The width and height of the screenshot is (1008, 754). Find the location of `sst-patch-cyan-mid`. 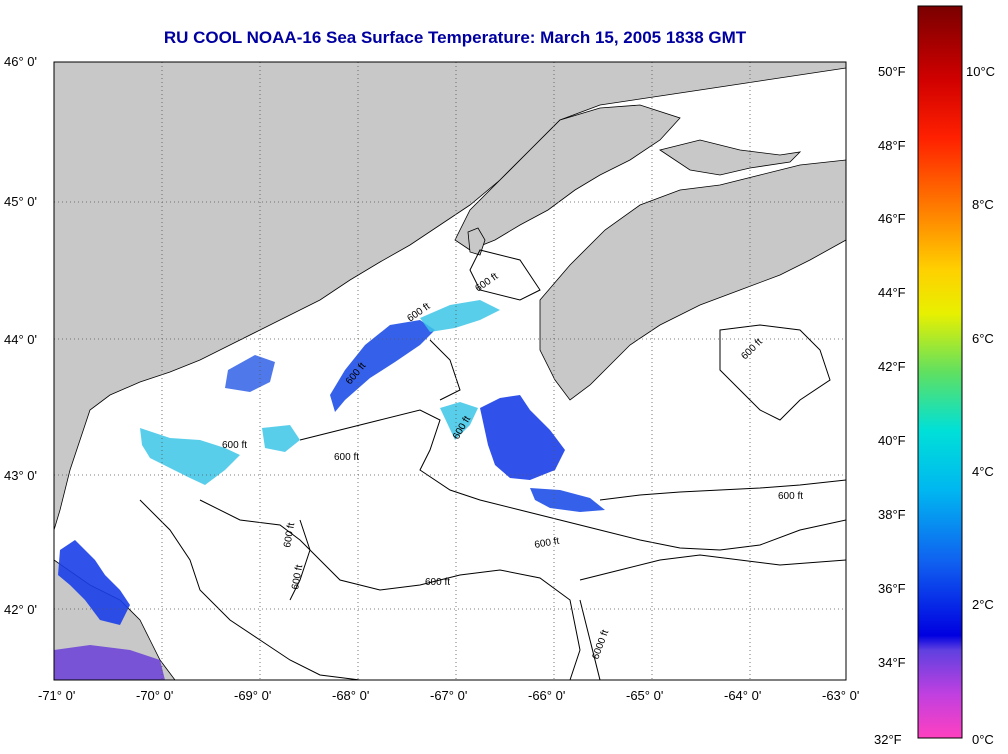

sst-patch-cyan-mid is located at coordinates (281, 438).